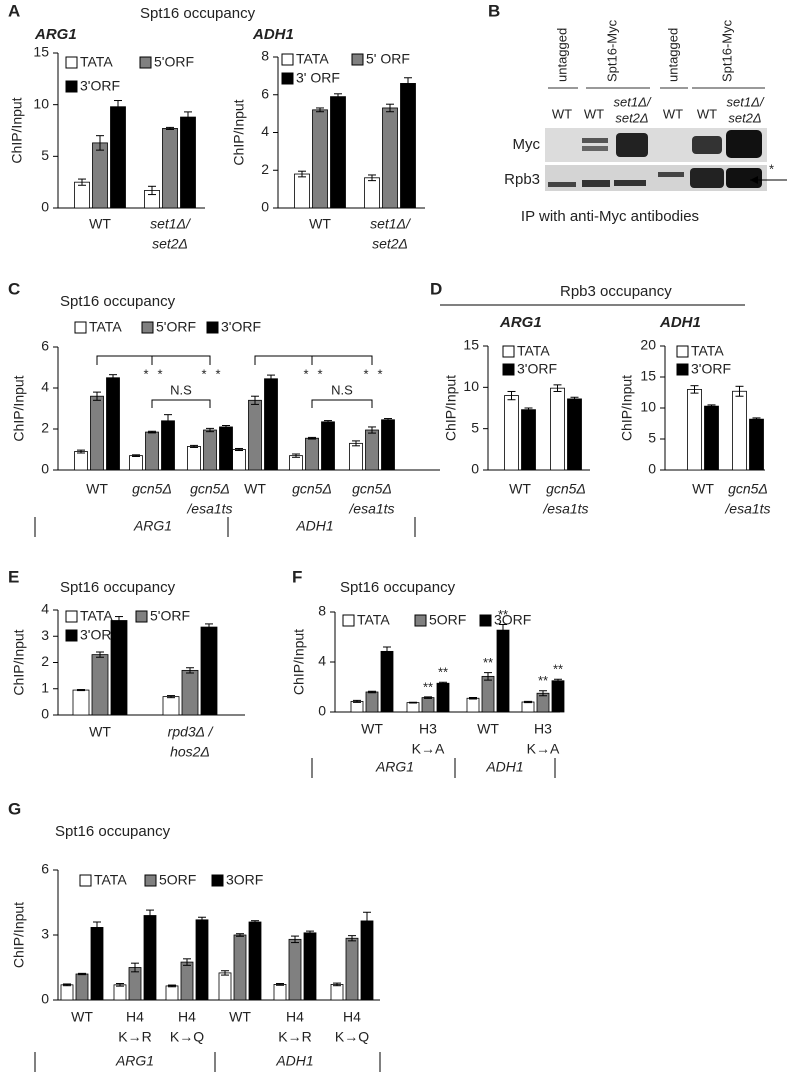  What do you see at coordinates (265, 93) in the screenshot?
I see `y-tick-label: 6` at bounding box center [265, 93].